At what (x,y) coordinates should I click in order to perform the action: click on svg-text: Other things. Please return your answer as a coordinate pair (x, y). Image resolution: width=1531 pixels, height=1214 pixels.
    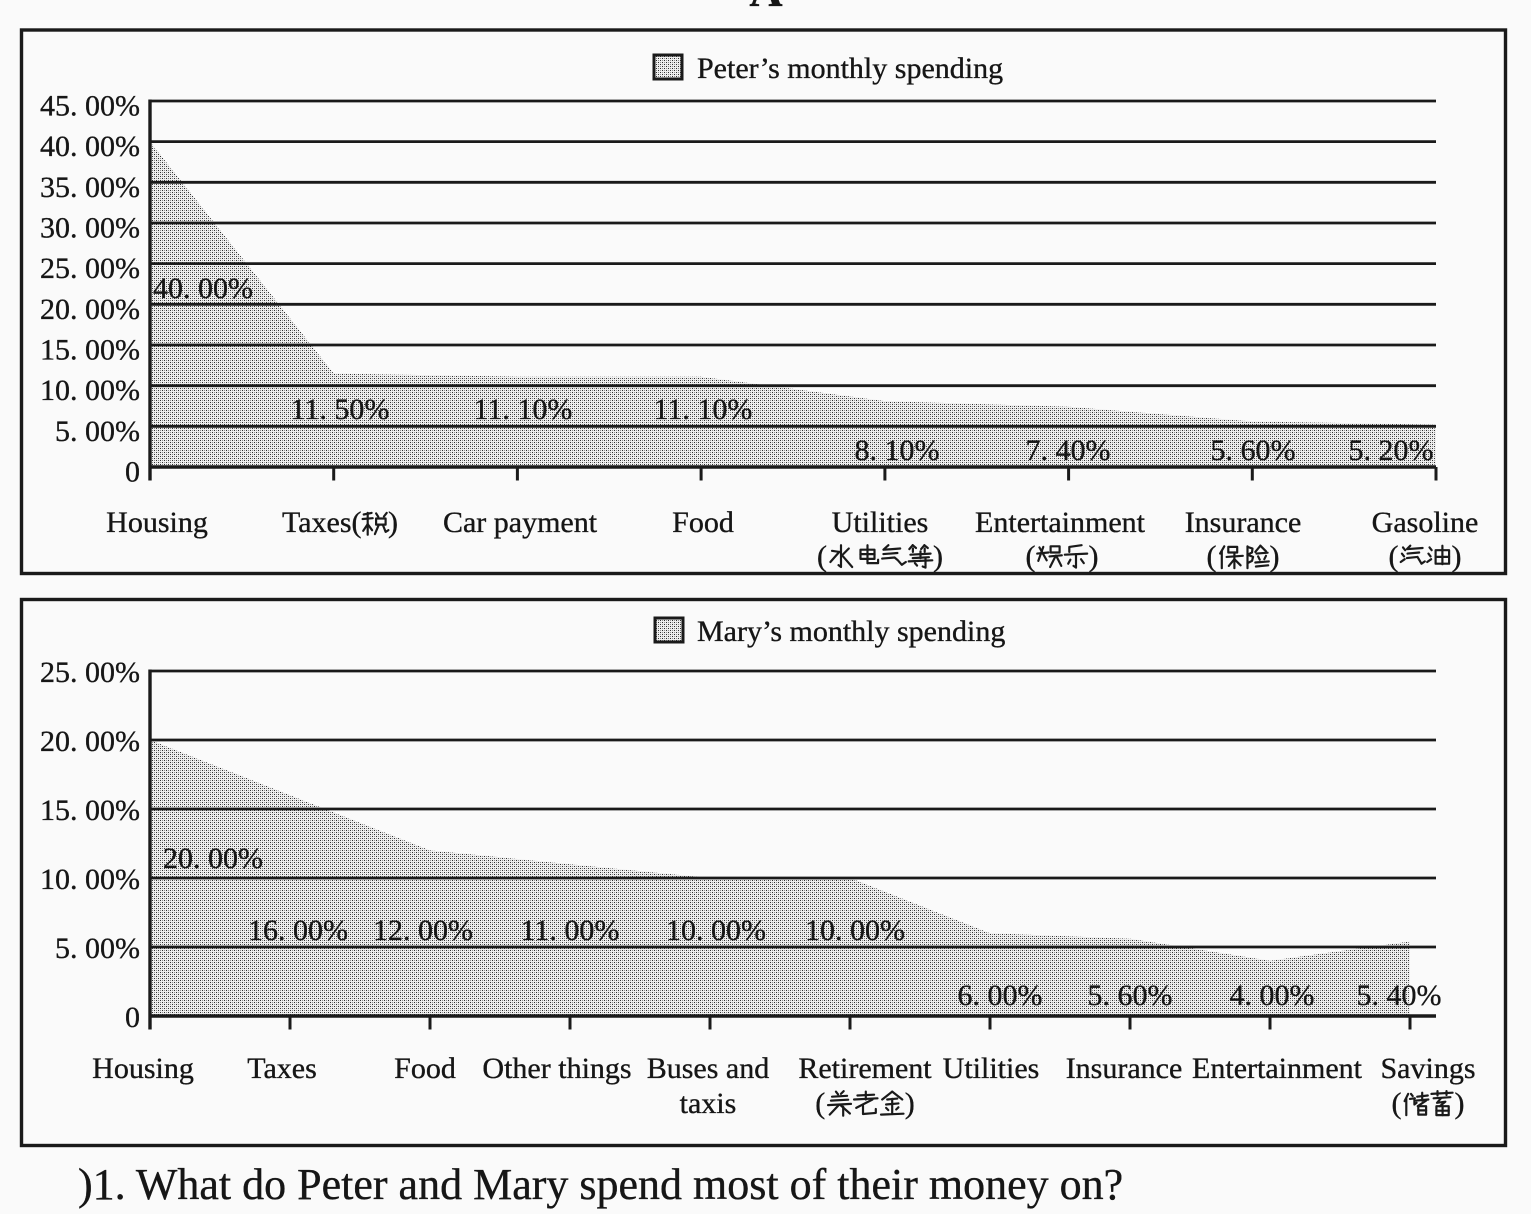
    Looking at the image, I should click on (556, 1068).